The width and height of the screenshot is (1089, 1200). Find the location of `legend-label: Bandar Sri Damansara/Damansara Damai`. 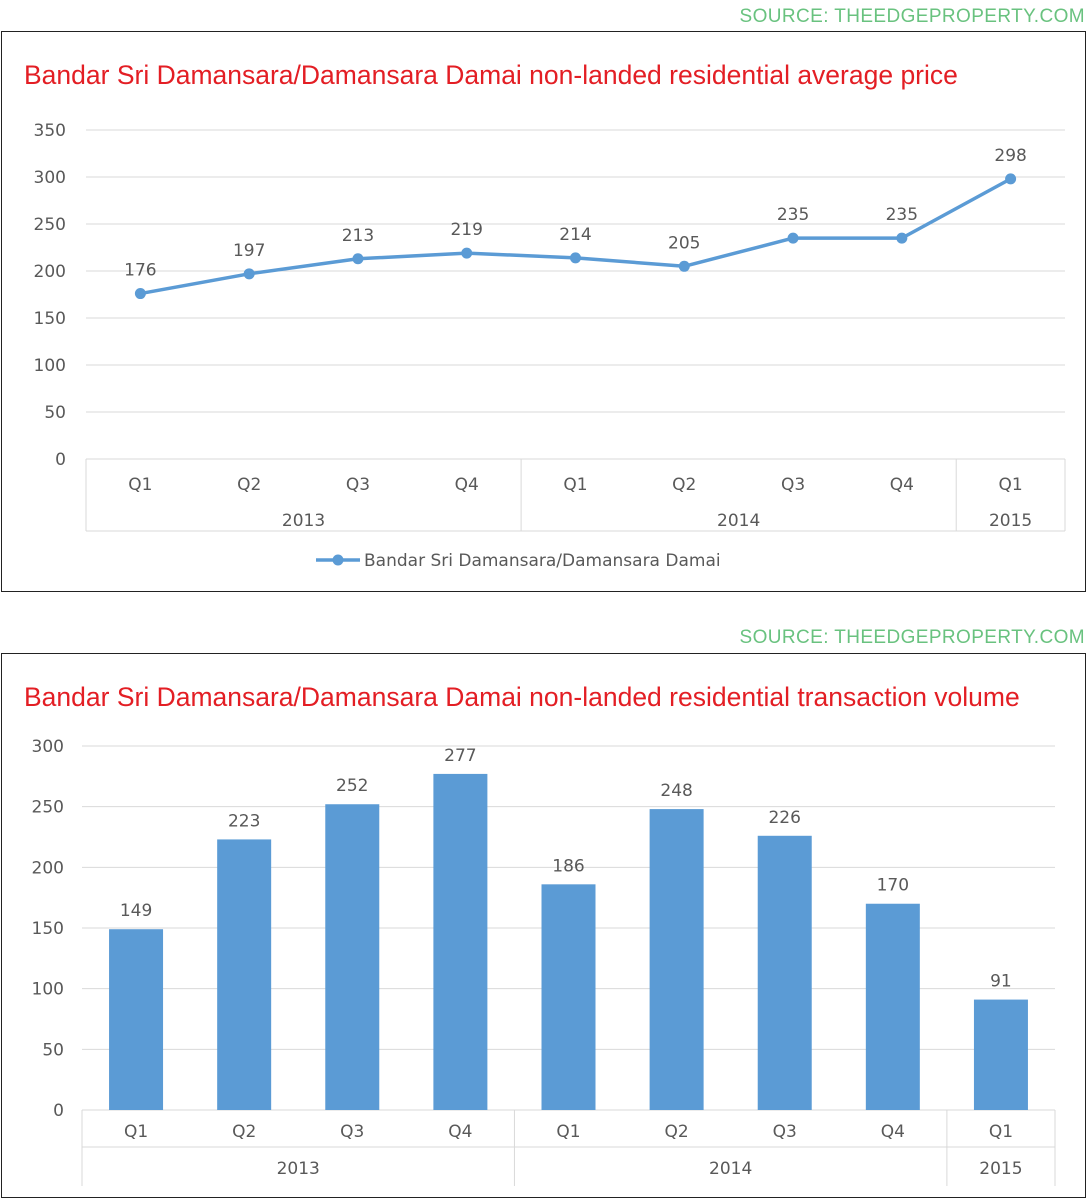

legend-label: Bandar Sri Damansara/Damansara Damai is located at coordinates (542, 561).